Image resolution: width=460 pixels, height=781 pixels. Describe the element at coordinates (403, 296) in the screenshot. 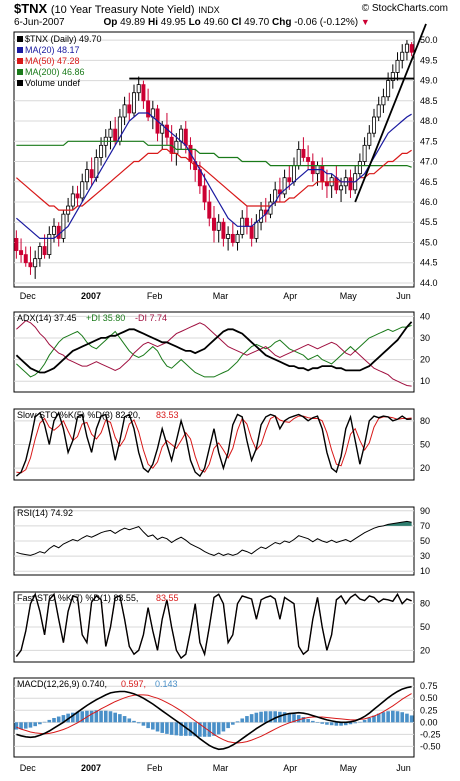

I see `x-tick-label: Jun` at that location.